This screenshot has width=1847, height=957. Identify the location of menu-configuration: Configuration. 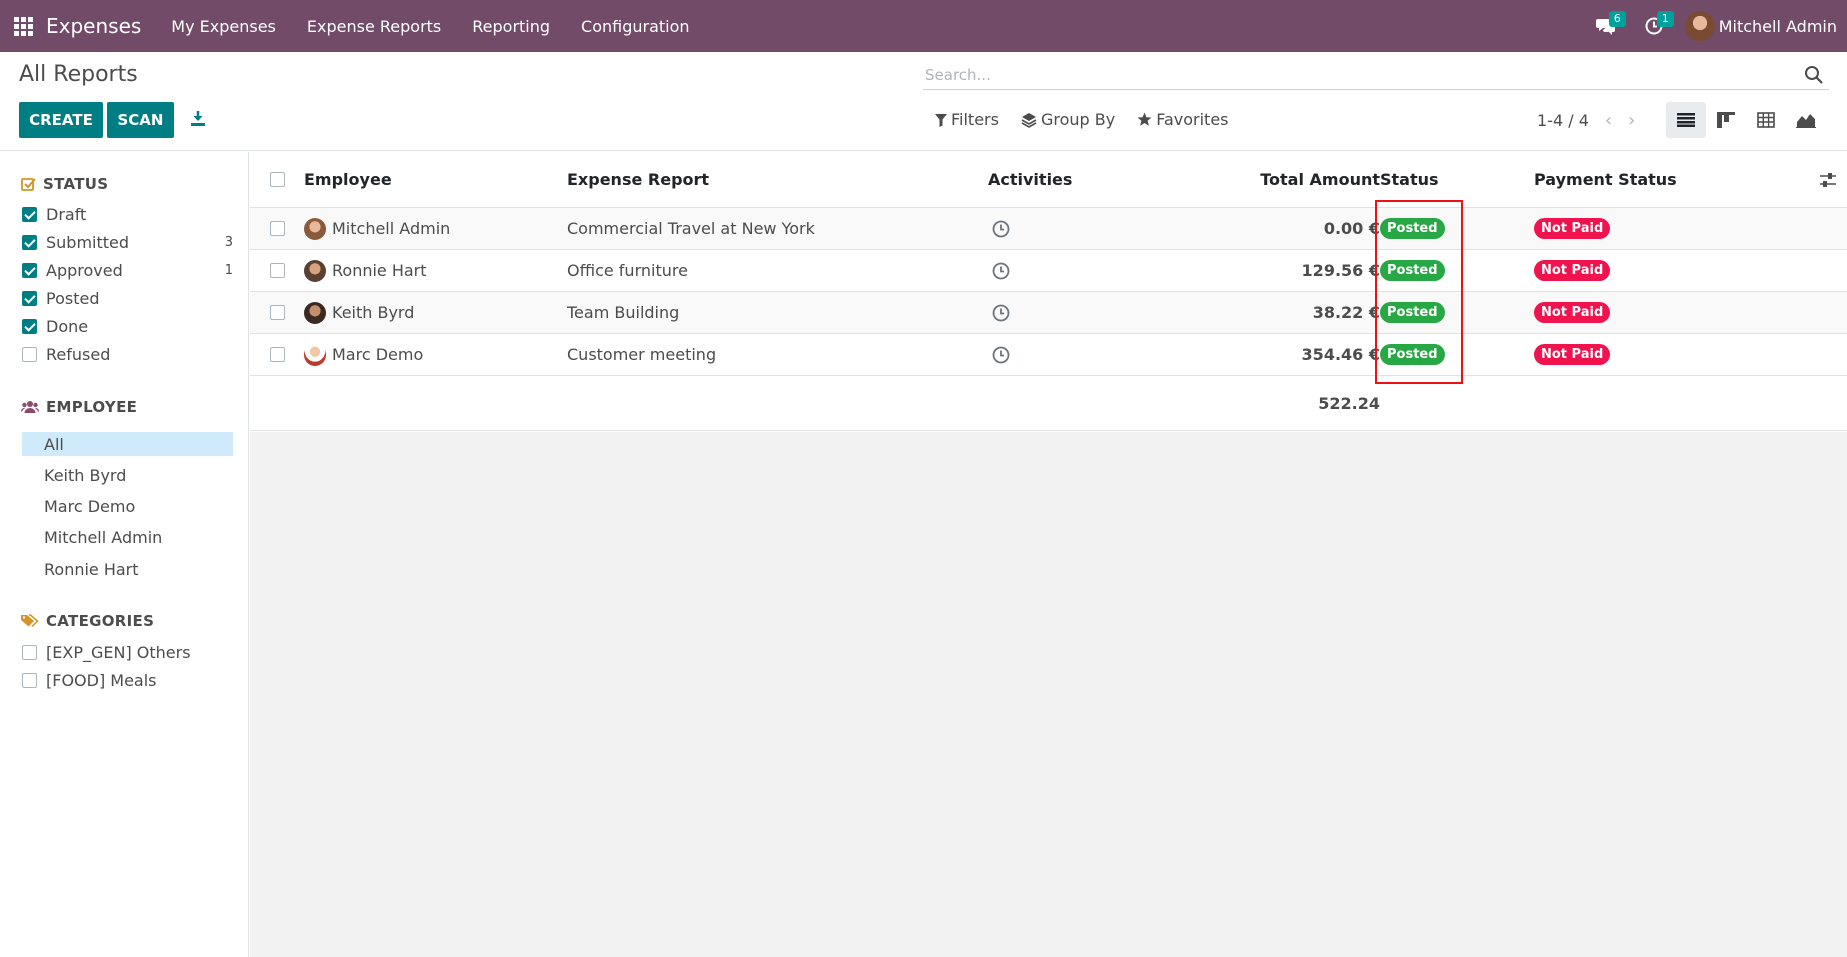
(635, 26).